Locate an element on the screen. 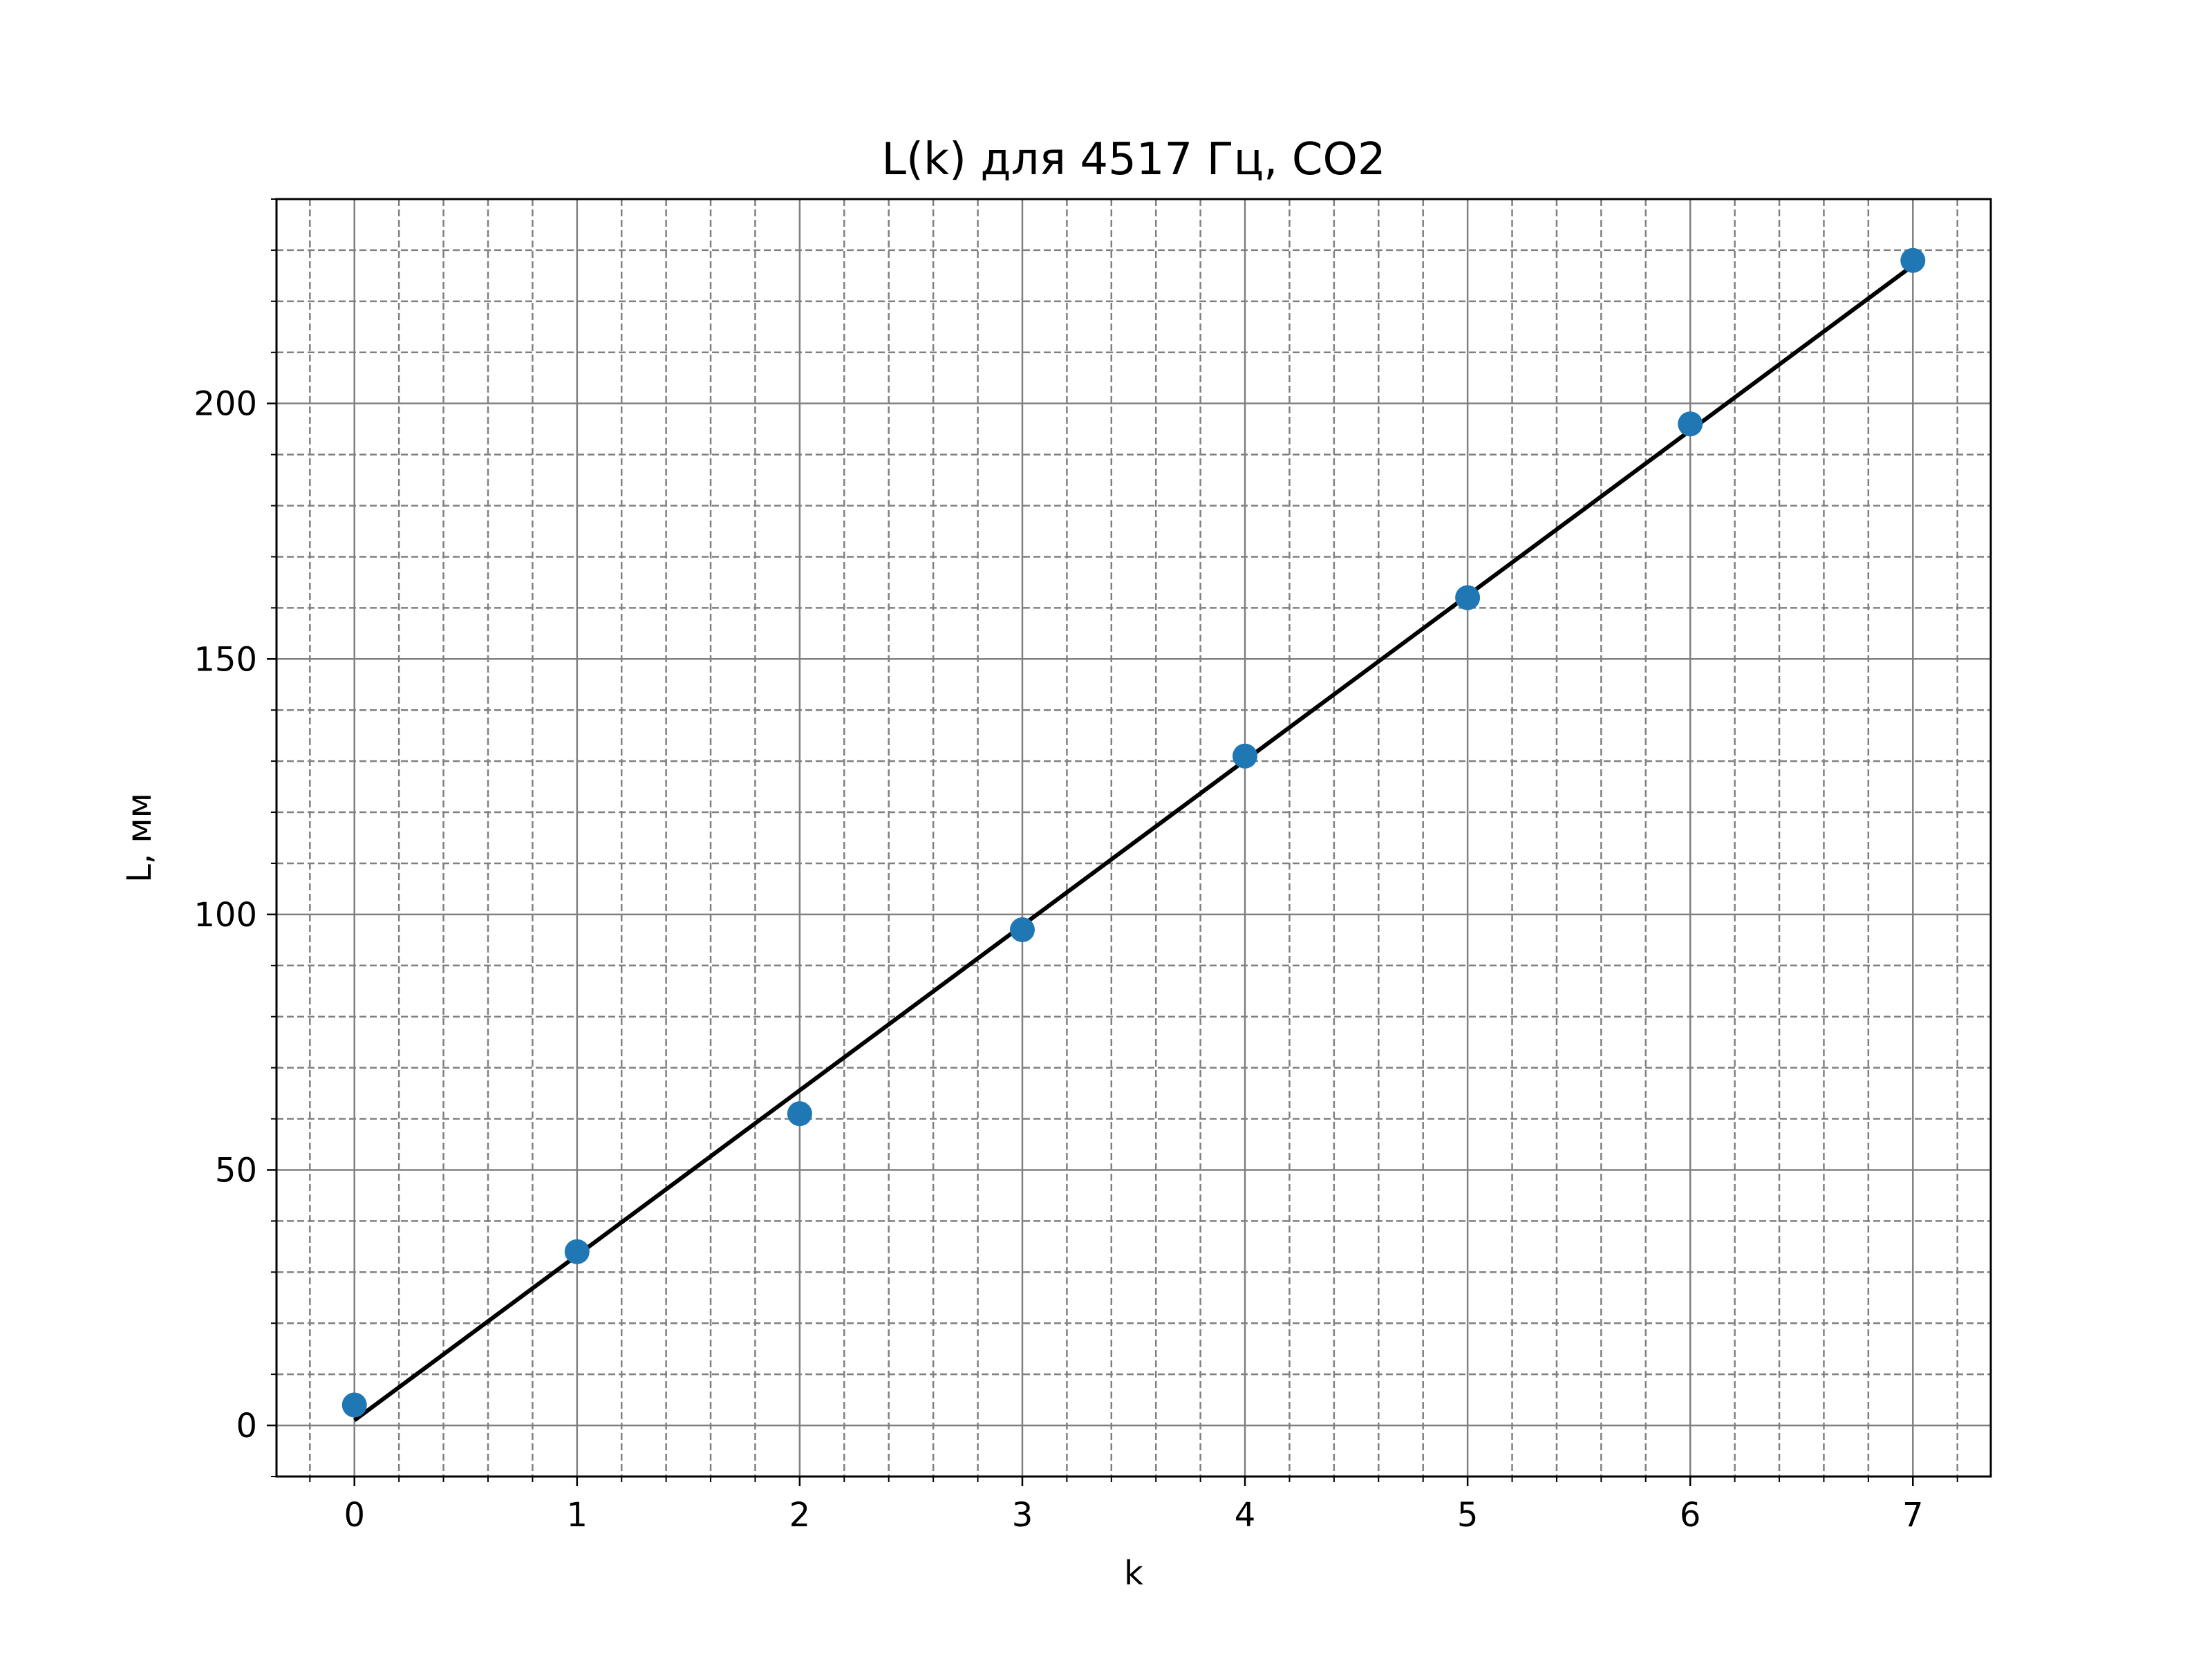  x-tick-label: 1 is located at coordinates (577, 1516).